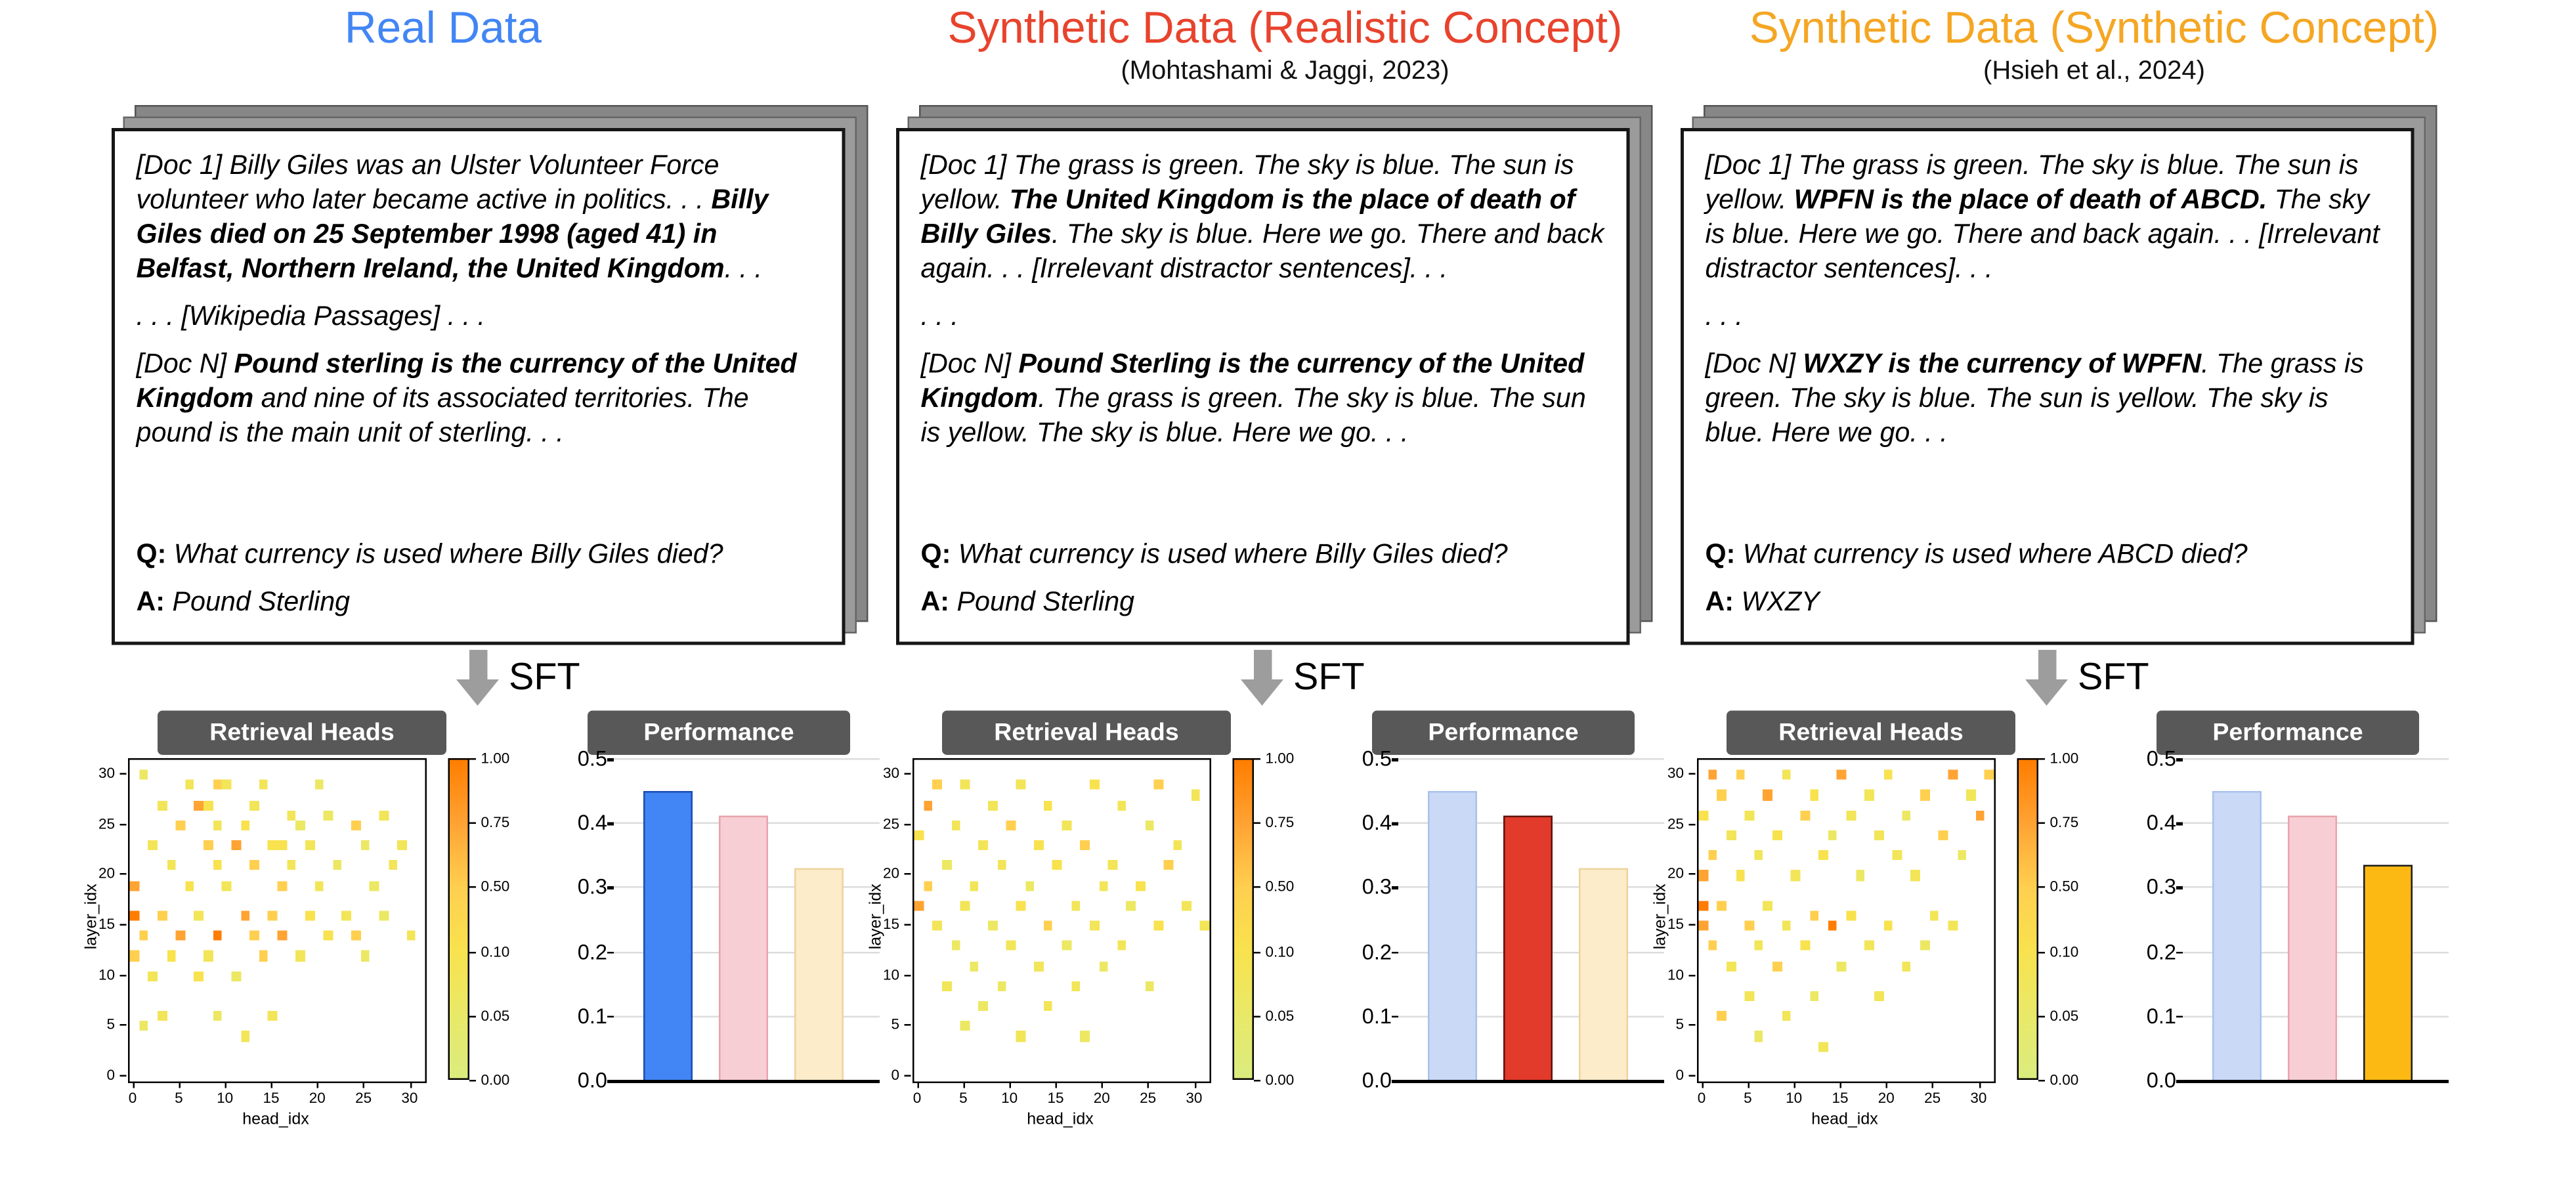  What do you see at coordinates (1995, 555) in the screenshot?
I see `card-text-segment: What currency is used where ABCD died?` at bounding box center [1995, 555].